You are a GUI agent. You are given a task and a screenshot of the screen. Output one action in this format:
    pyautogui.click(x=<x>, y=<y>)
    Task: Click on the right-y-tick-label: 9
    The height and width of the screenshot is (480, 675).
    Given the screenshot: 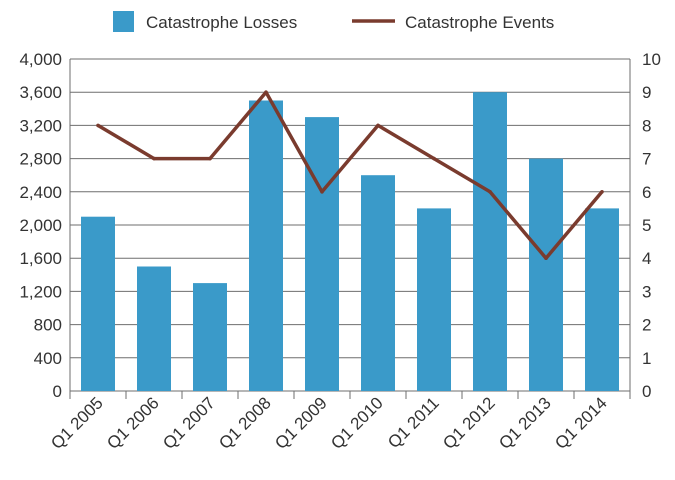 What is the action you would take?
    pyautogui.click(x=646, y=92)
    